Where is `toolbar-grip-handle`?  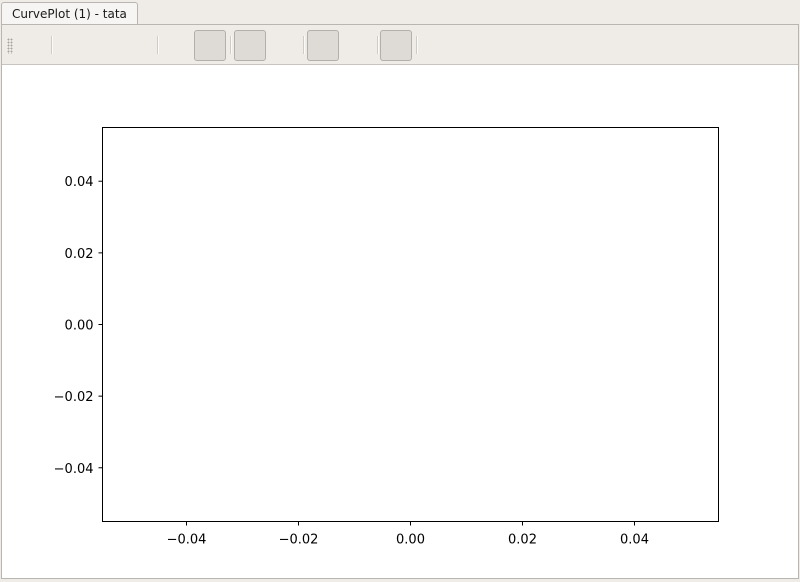 toolbar-grip-handle is located at coordinates (10, 46).